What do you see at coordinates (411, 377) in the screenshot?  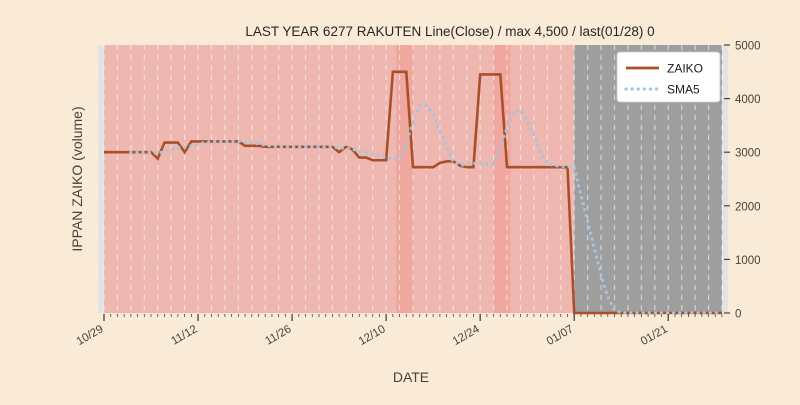 I see `x-axis-label: DATE` at bounding box center [411, 377].